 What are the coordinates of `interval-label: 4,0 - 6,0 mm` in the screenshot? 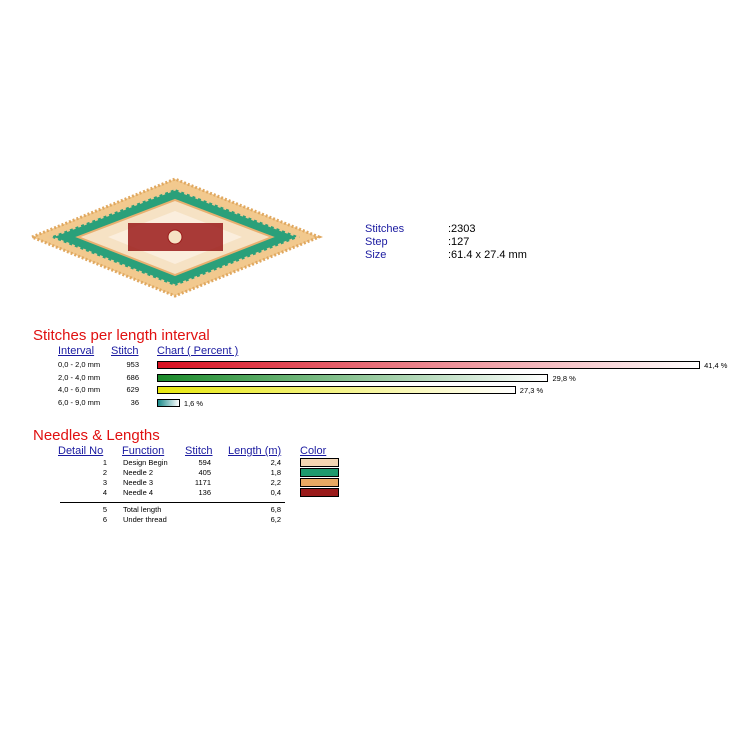 It's located at (79, 389).